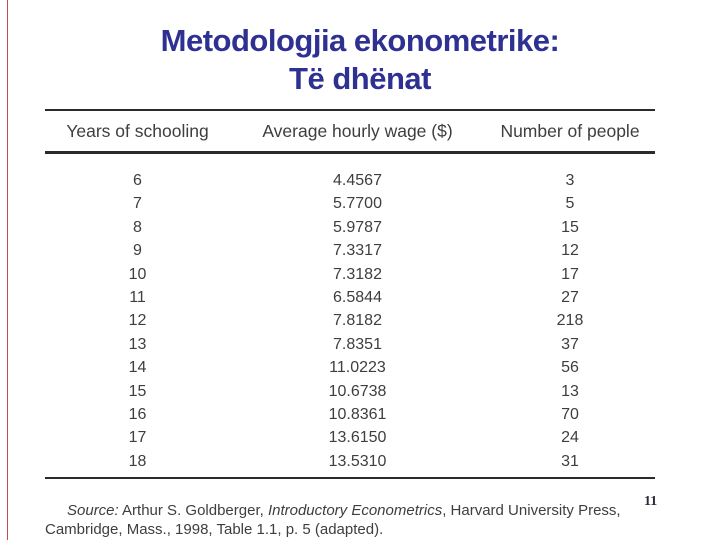  I want to click on cell-wage: 13.5310, so click(357, 461).